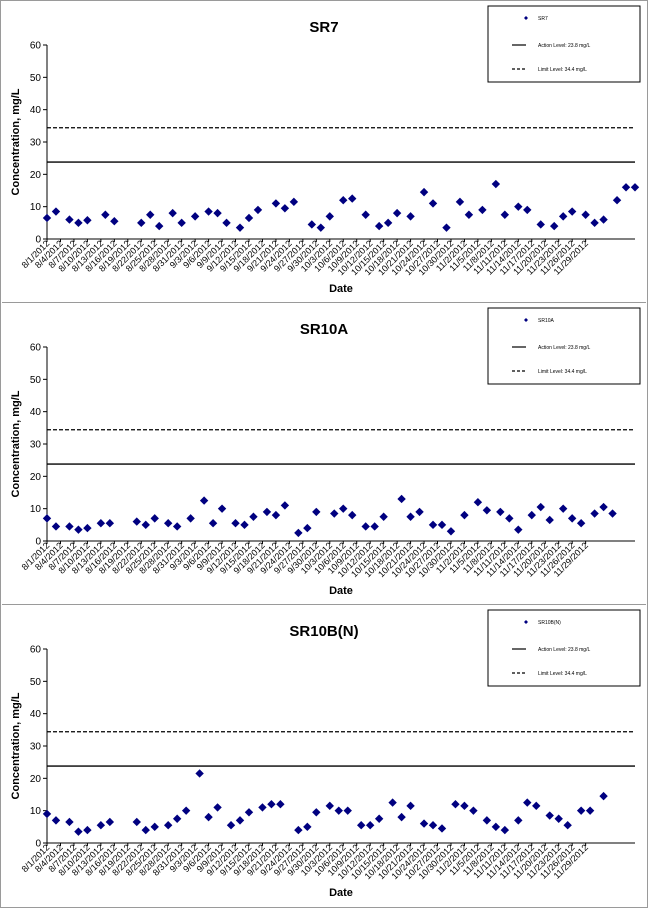  I want to click on y-tick-label: 40, so click(36, 714).